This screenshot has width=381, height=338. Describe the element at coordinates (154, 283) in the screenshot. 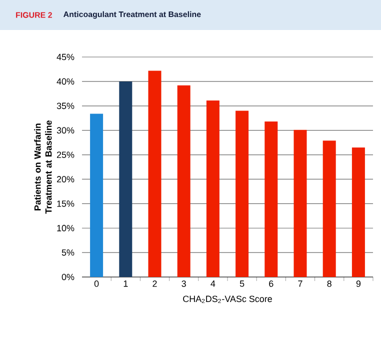

I see `x-tick-label: 2` at that location.